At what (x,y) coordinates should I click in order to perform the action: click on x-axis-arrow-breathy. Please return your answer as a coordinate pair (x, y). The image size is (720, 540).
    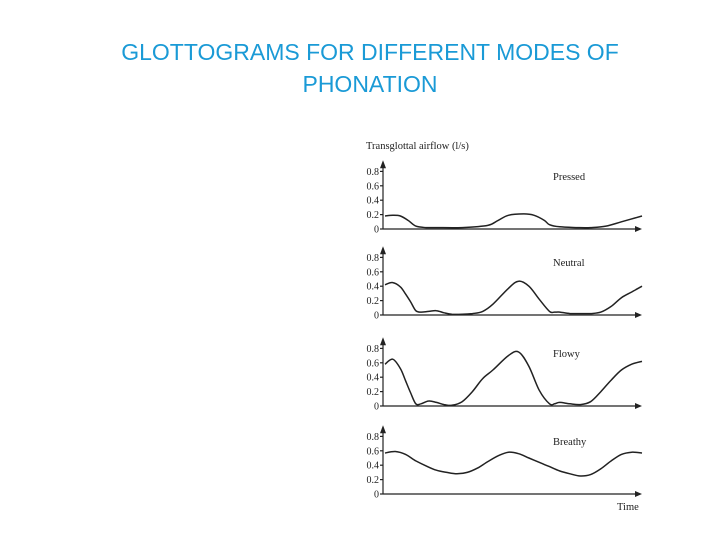
    Looking at the image, I should click on (638, 494).